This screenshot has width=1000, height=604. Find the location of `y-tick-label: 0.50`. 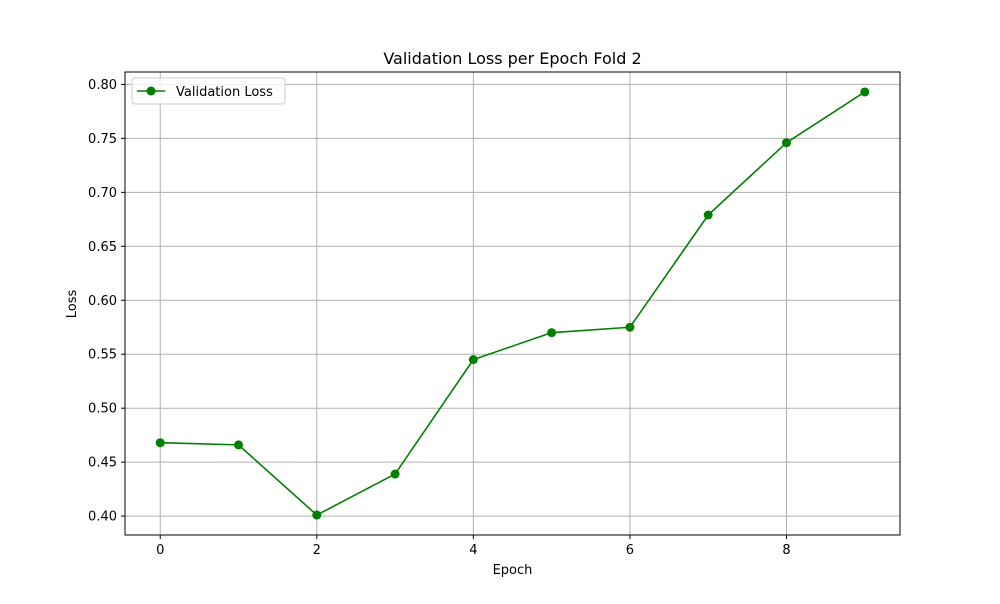

y-tick-label: 0.50 is located at coordinates (102, 409).